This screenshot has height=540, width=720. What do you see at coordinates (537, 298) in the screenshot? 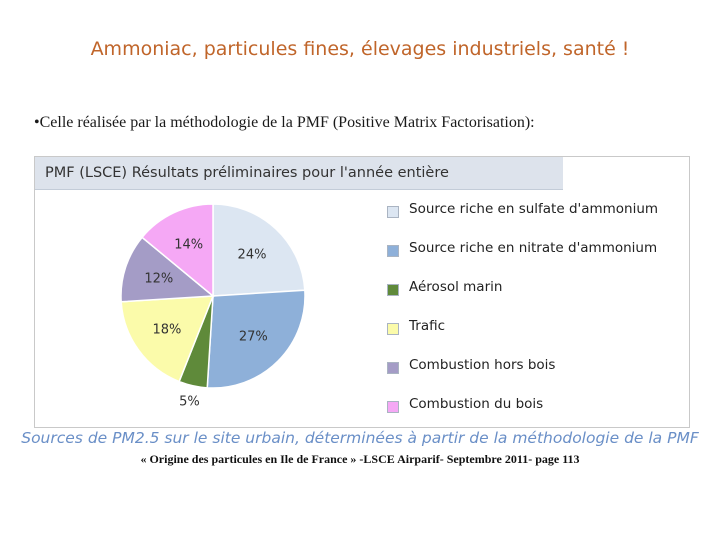
I see `legend-item: Aérosol marin` at bounding box center [537, 298].